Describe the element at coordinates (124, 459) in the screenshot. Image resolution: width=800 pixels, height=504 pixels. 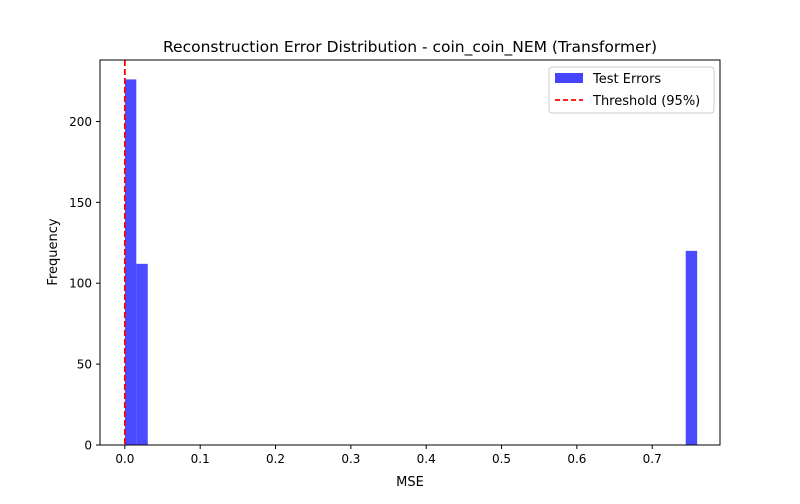
I see `x-tick-label: 0.0` at that location.